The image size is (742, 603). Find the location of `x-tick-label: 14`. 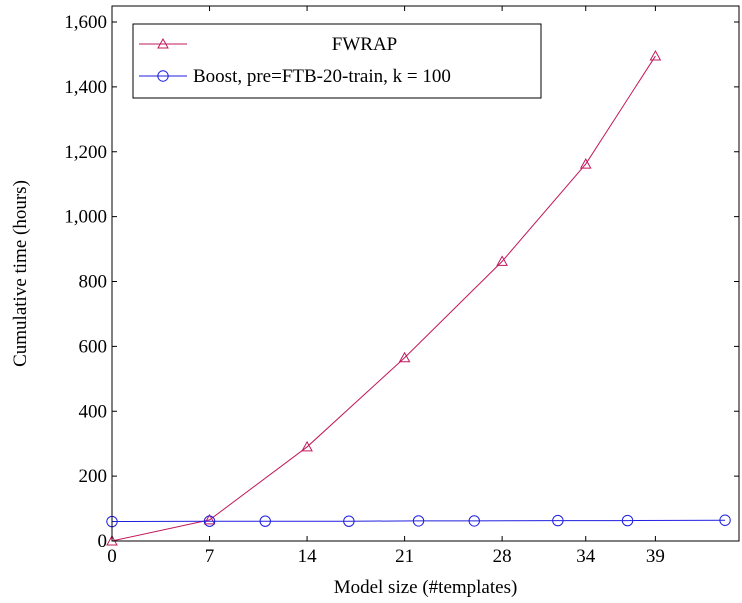

x-tick-label: 14 is located at coordinates (308, 556).